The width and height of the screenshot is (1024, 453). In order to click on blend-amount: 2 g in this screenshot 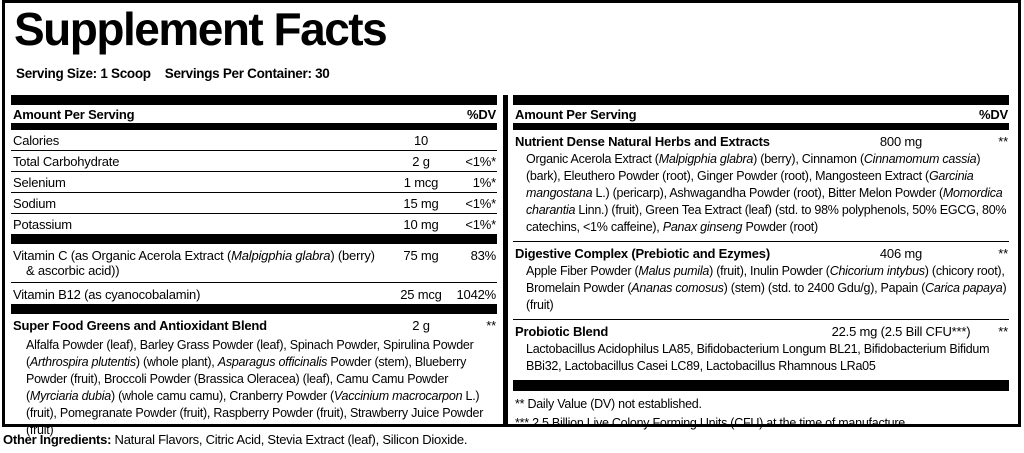, I will do `click(421, 325)`.